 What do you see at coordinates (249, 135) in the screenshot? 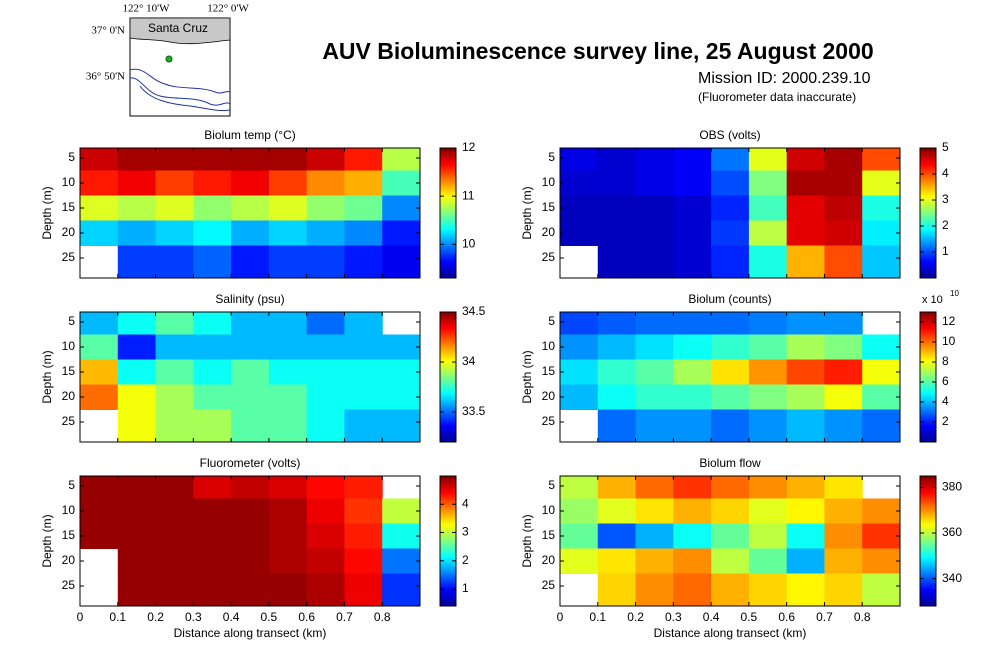
I see `panel-title: Biolum temp (°C)` at bounding box center [249, 135].